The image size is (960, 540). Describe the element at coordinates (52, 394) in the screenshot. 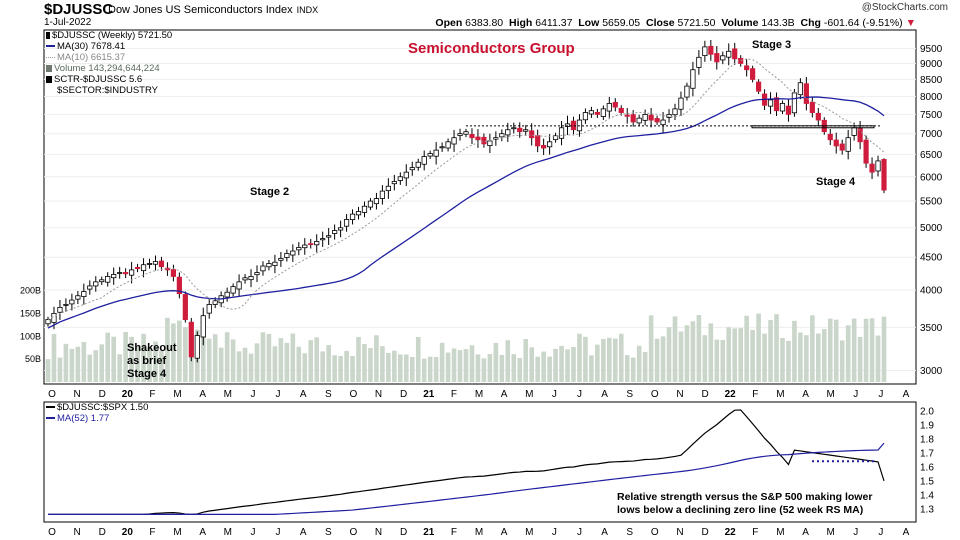

I see `x-tick-label: O` at that location.